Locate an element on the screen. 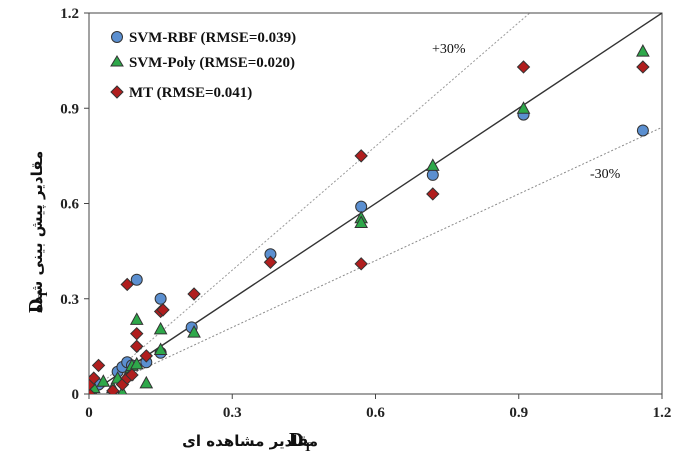 This screenshot has height=463, width=676. y-axis-label: مقادیر پیش بینی شده is located at coordinates (37, 232).